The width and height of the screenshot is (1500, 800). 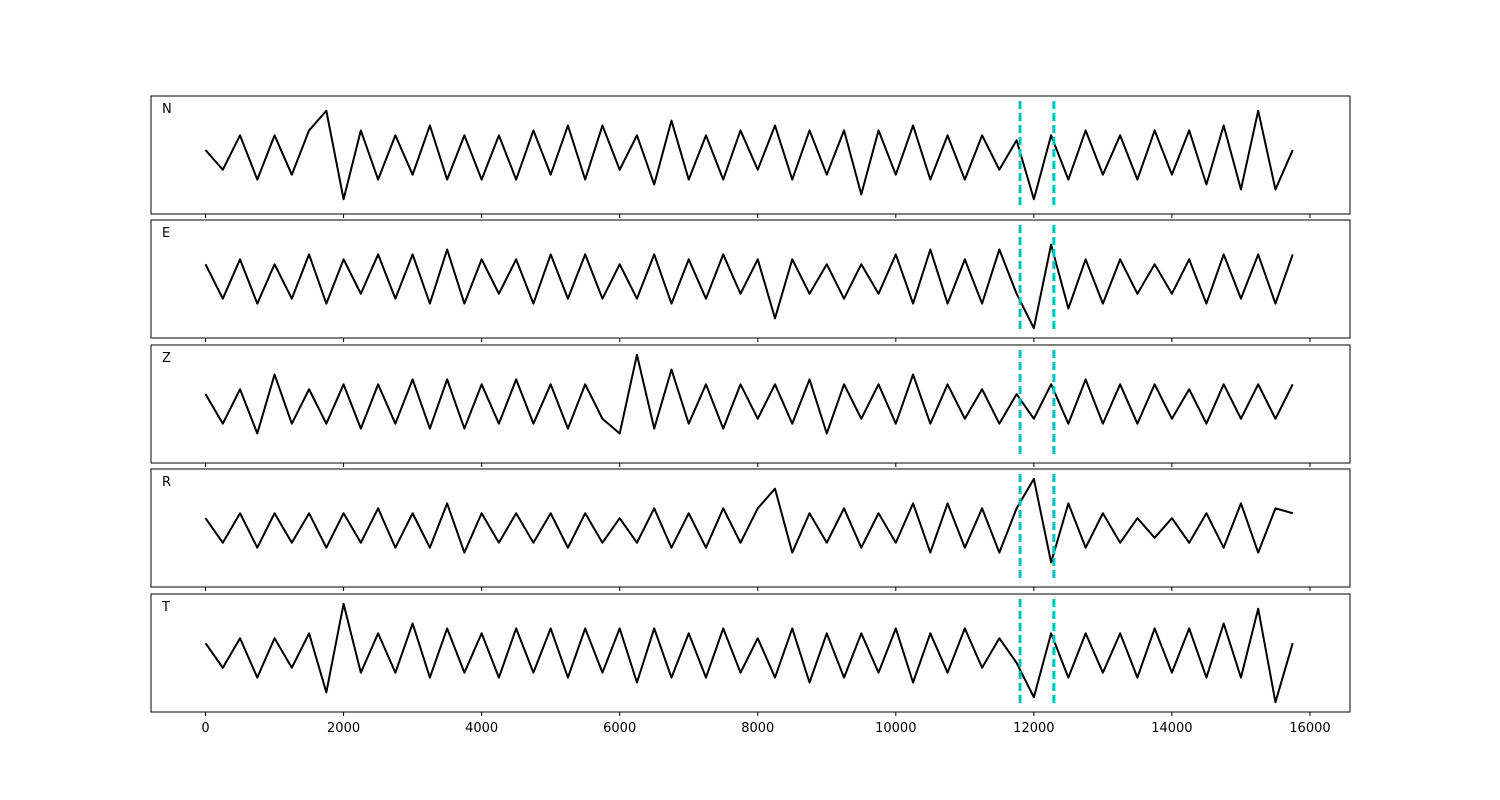 What do you see at coordinates (481, 728) in the screenshot?
I see `x-tick-label: 4000` at bounding box center [481, 728].